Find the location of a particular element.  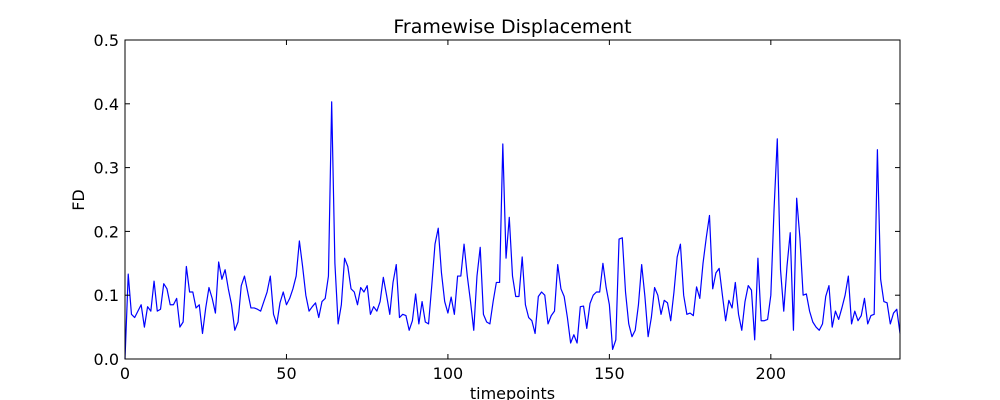

x-tick-label: 0 is located at coordinates (125, 373).